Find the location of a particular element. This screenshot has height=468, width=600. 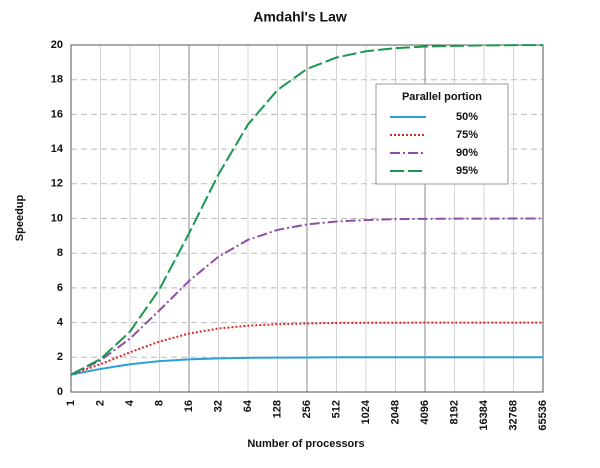

x-tick-label: 8192 is located at coordinates (454, 412).